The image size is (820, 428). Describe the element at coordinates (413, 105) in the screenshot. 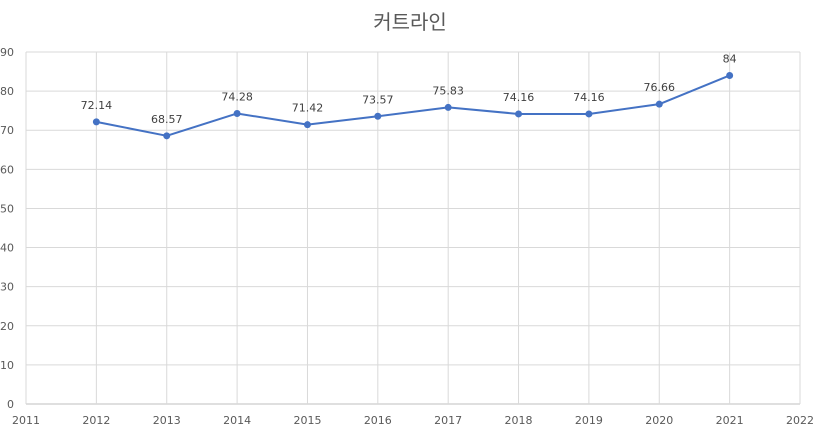

I see `series-line` at that location.